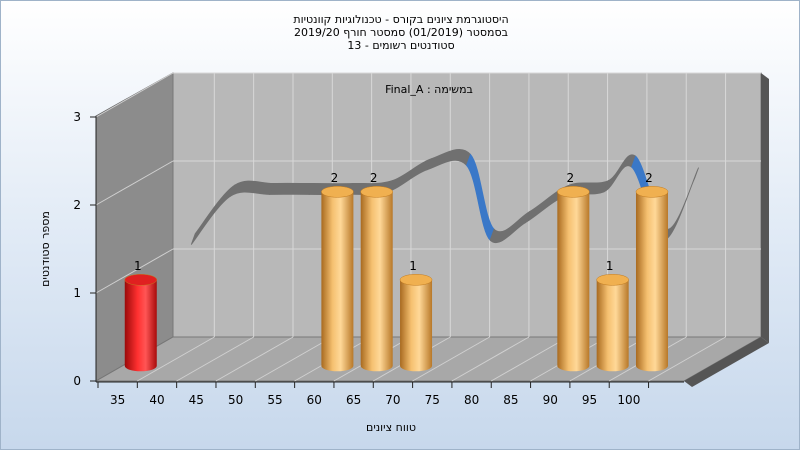 This screenshot has height=451, width=800. Describe the element at coordinates (765, 208) in the screenshot. I see `right-shadow` at that location.